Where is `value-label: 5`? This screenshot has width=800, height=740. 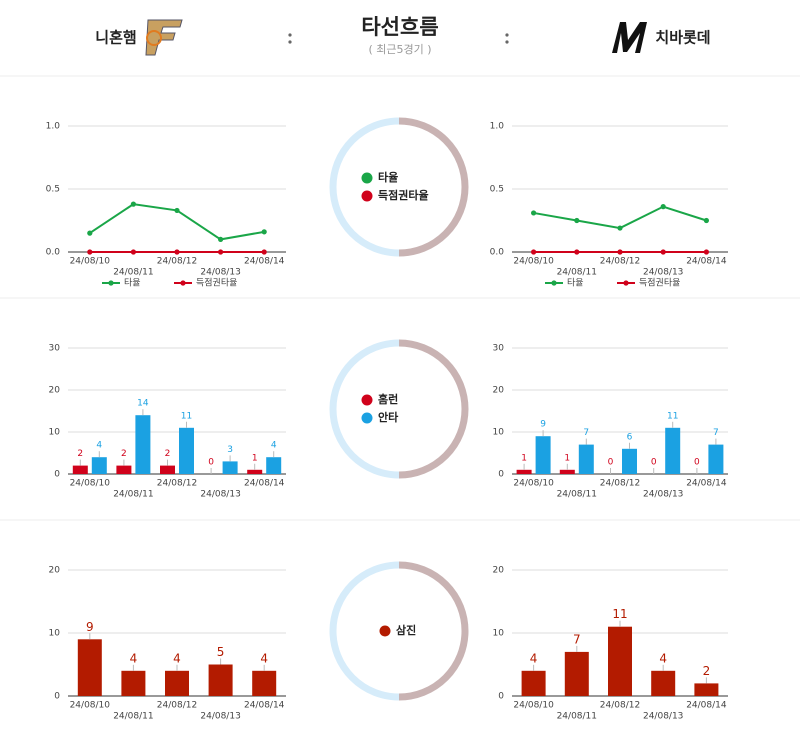
value-label: 5 is located at coordinates (221, 652).